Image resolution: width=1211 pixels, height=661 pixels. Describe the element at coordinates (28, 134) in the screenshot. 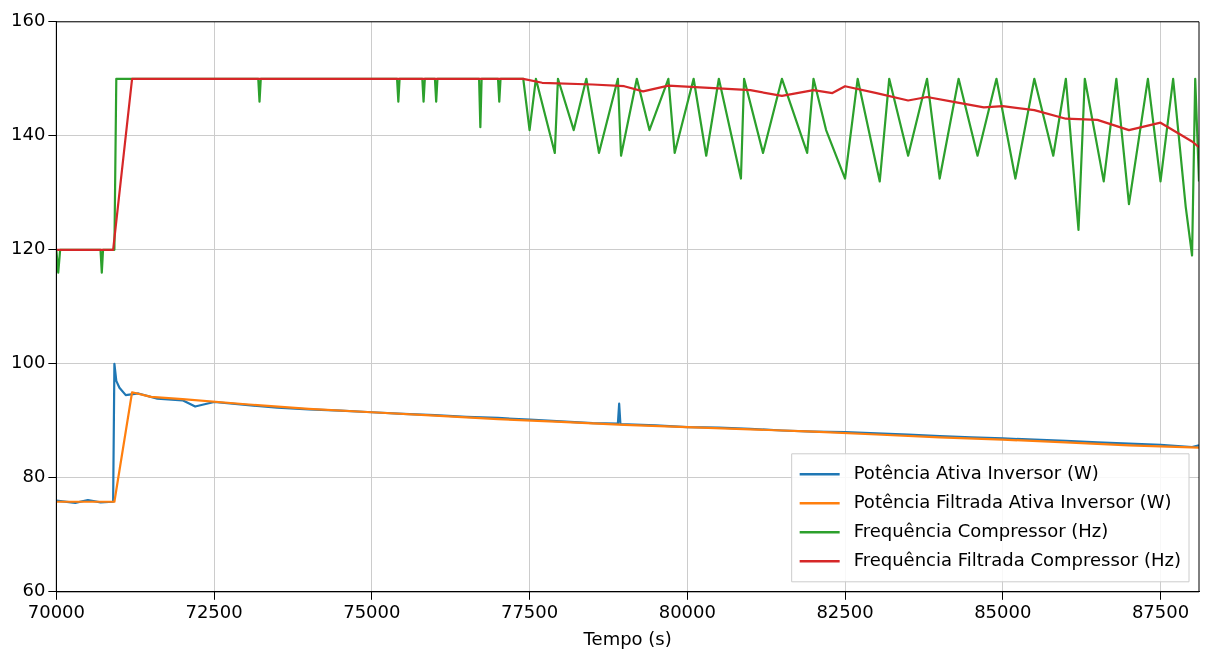

I see `y-tick-label: 140` at that location.